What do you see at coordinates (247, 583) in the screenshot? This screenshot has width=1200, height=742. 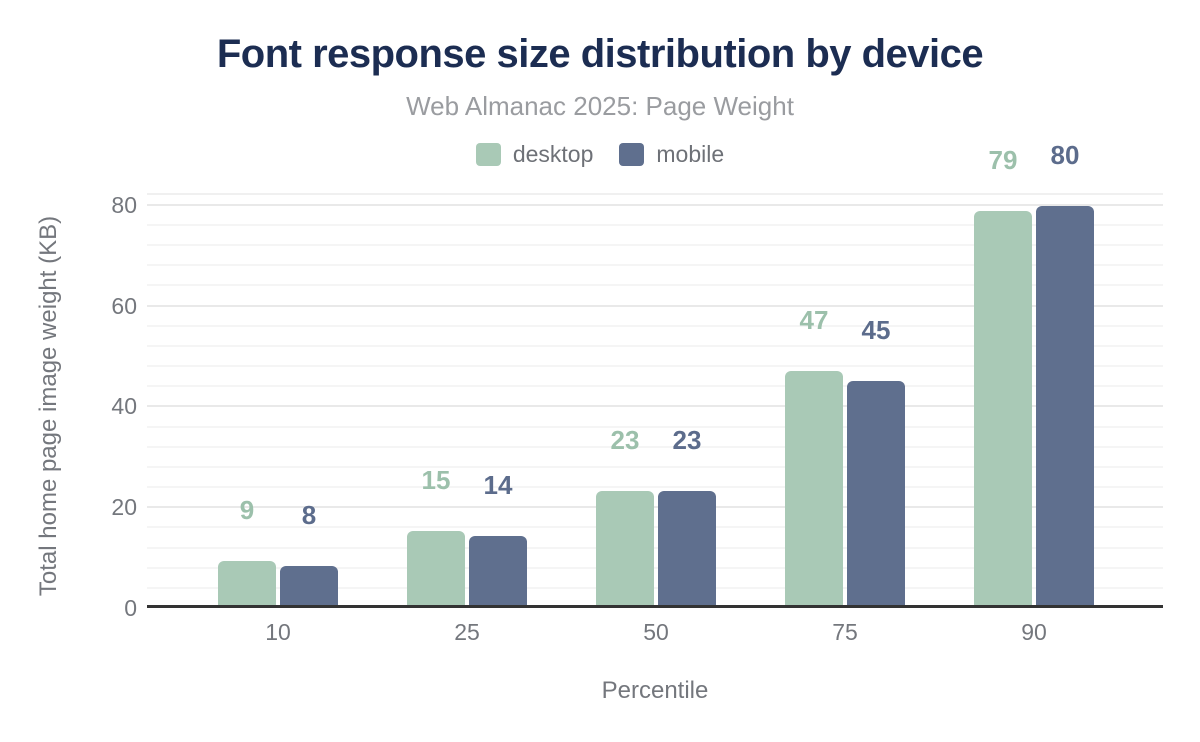 I see `bar-desktop-p10` at bounding box center [247, 583].